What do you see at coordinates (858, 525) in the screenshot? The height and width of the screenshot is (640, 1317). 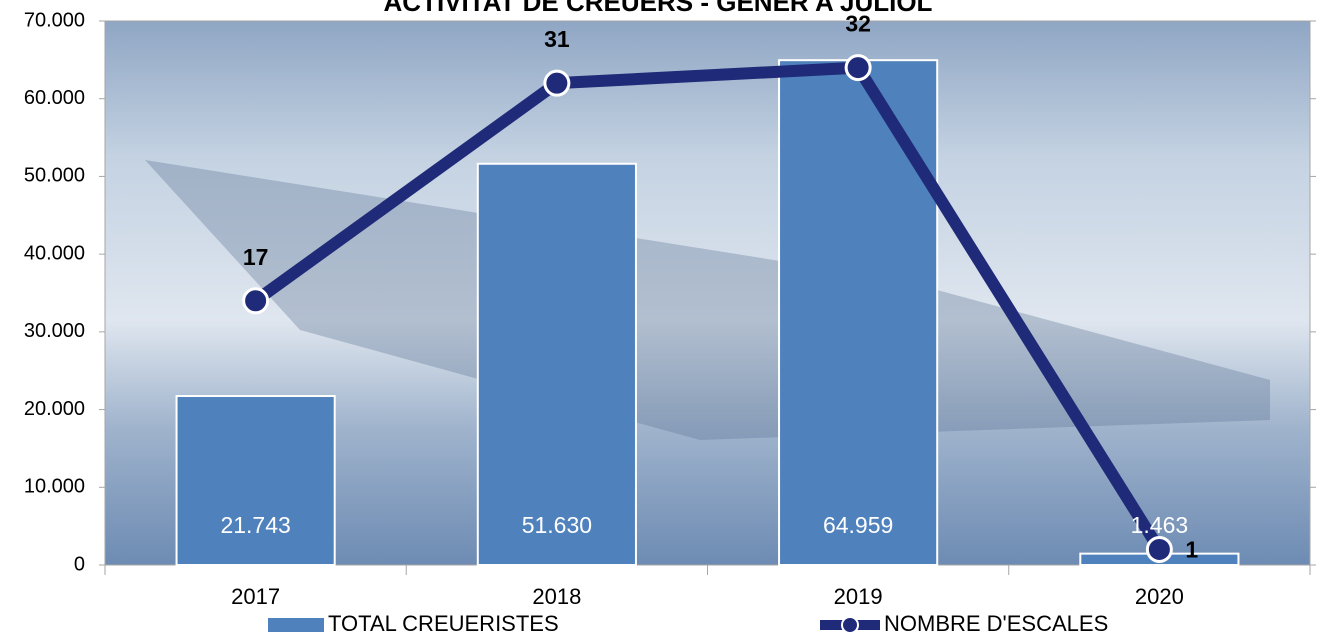 I see `bar-value-label: 64.959` at bounding box center [858, 525].